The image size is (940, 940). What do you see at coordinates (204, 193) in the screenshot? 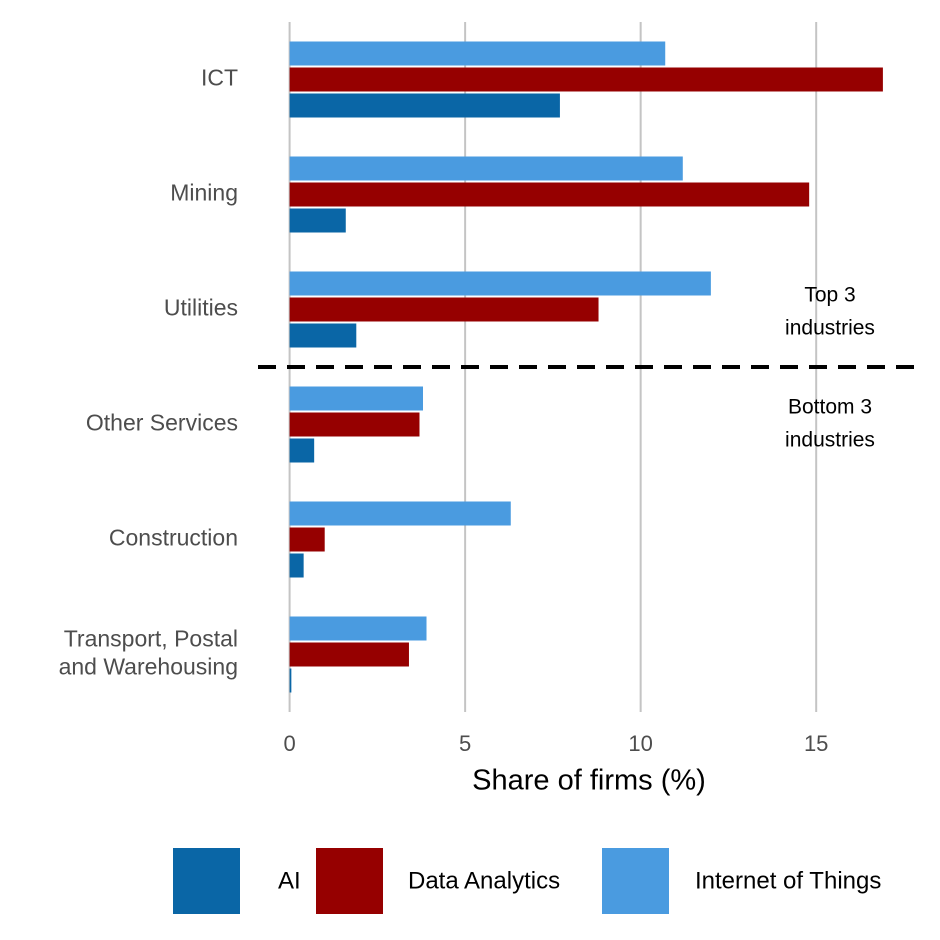
I see `y-tick-label: Mining` at bounding box center [204, 193].